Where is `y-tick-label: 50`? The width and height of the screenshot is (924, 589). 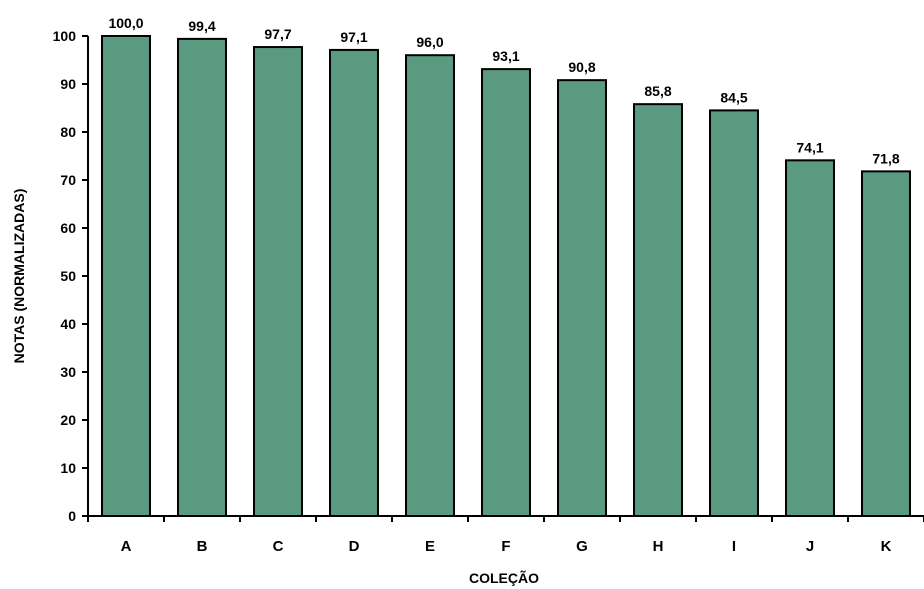 y-tick-label: 50 is located at coordinates (68, 276).